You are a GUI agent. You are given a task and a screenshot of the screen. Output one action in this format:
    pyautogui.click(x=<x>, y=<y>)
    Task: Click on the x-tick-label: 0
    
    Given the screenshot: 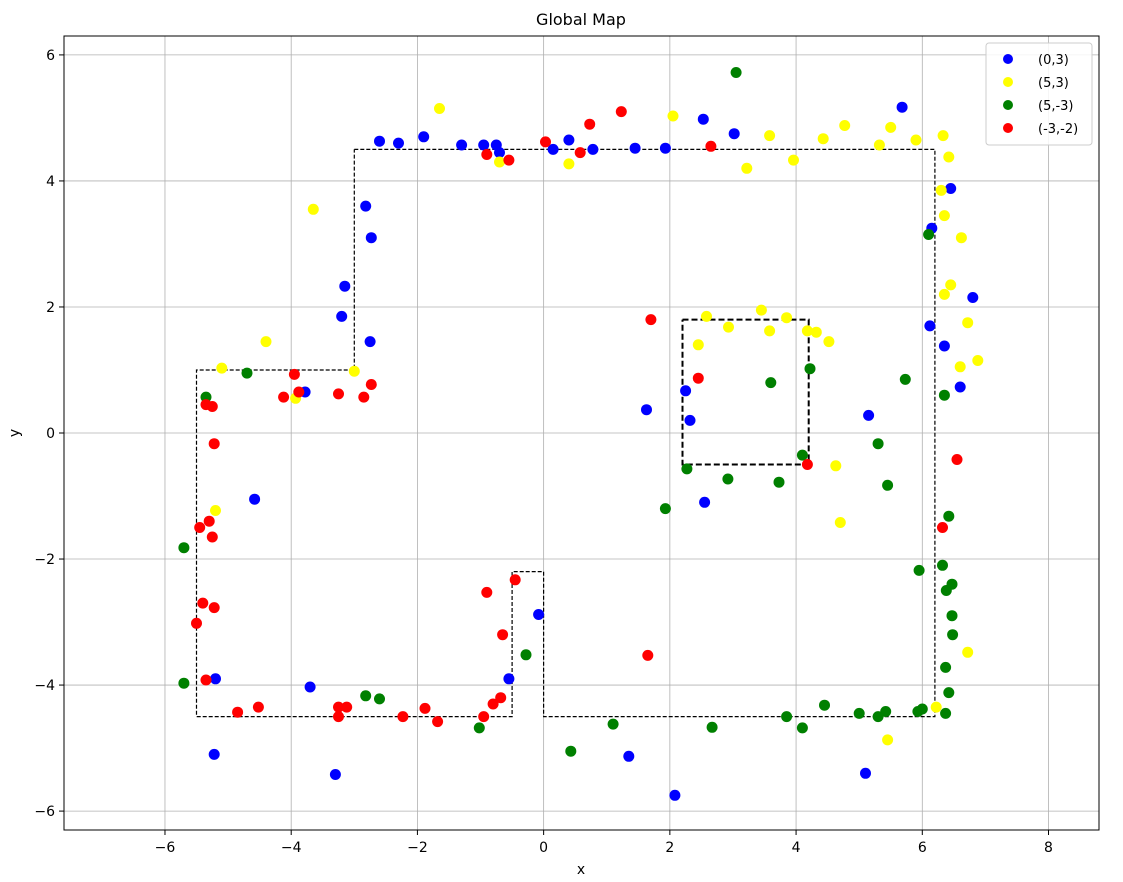 What is the action you would take?
    pyautogui.click(x=543, y=848)
    